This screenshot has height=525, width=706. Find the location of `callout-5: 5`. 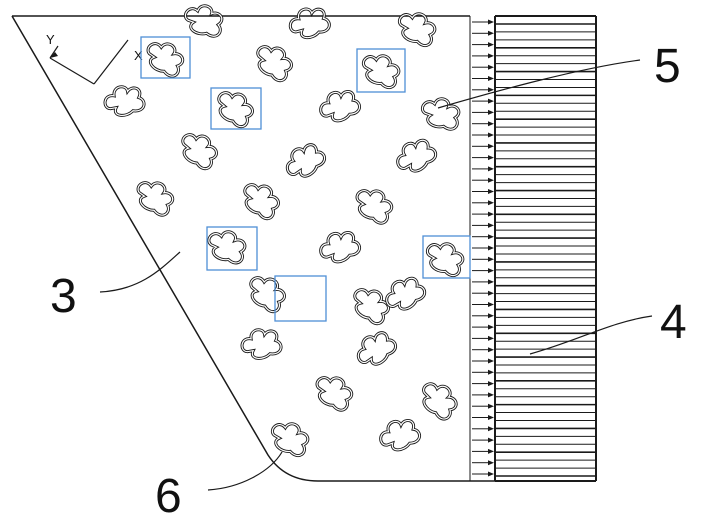

callout-5: 5 is located at coordinates (667, 66).